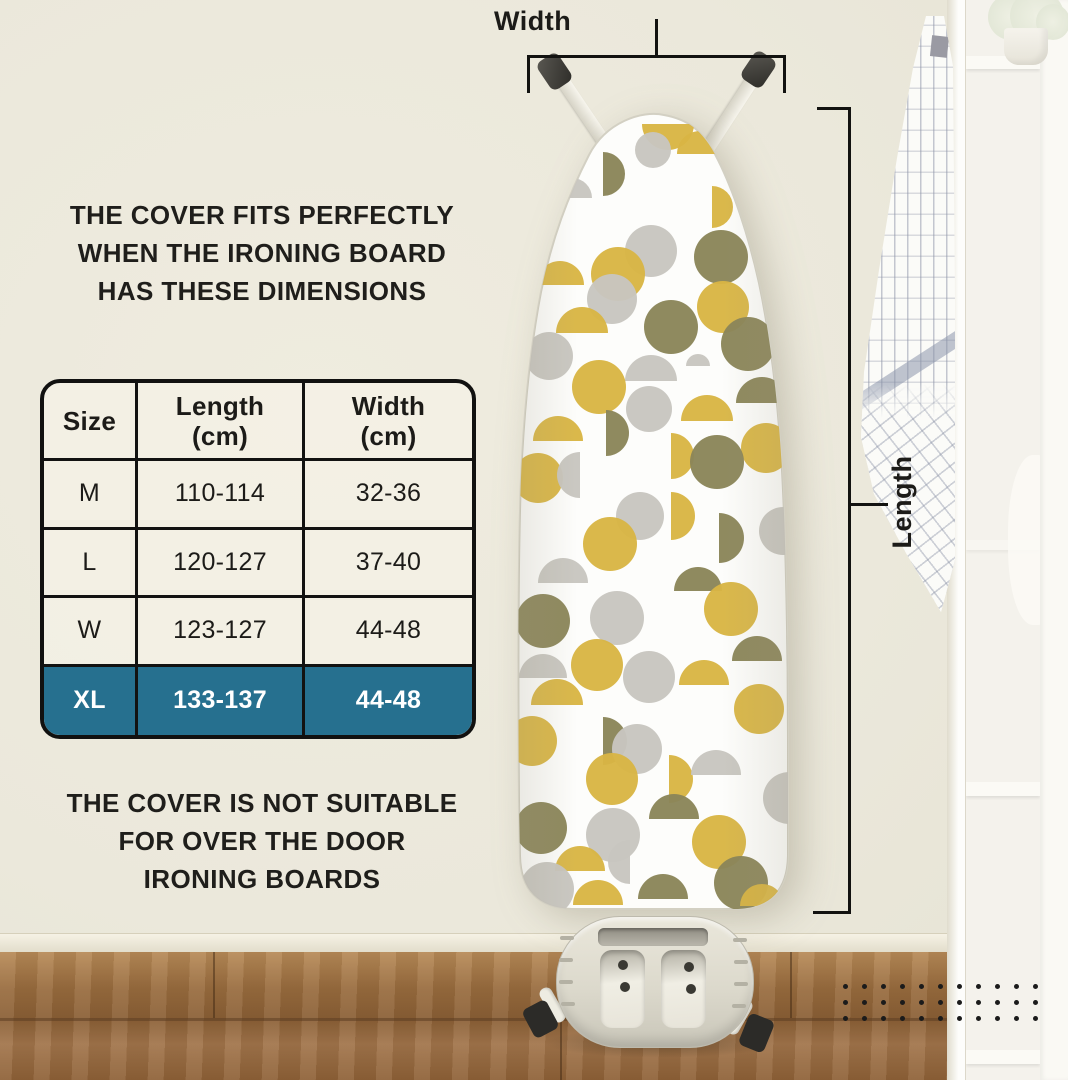 This screenshot has width=1068, height=1080. Describe the element at coordinates (388, 422) in the screenshot. I see `table-header-width: Width (cm)` at that location.